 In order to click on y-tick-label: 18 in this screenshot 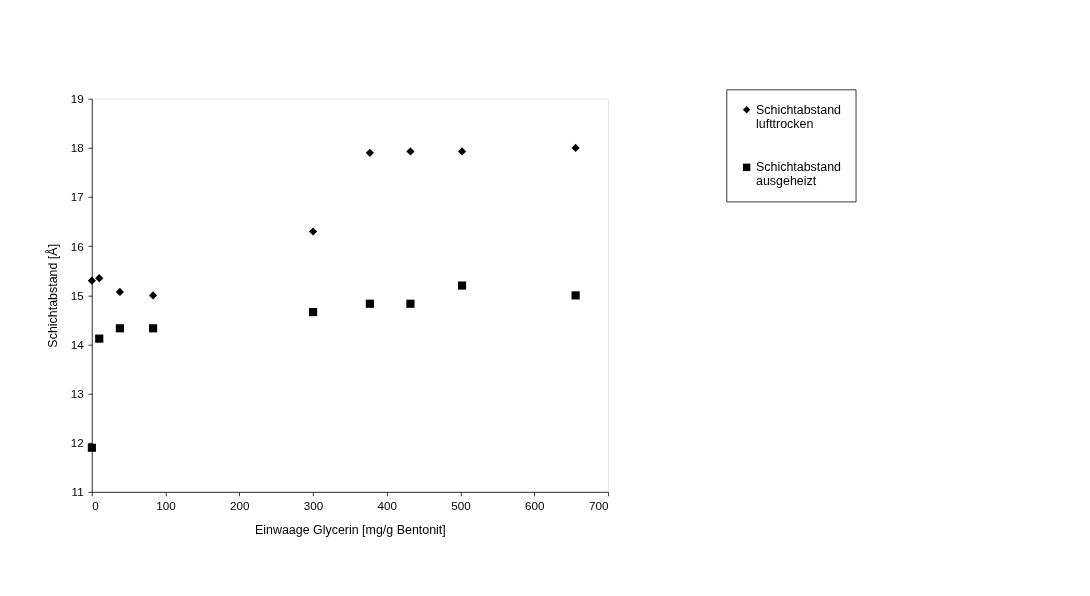, I will do `click(77, 148)`.